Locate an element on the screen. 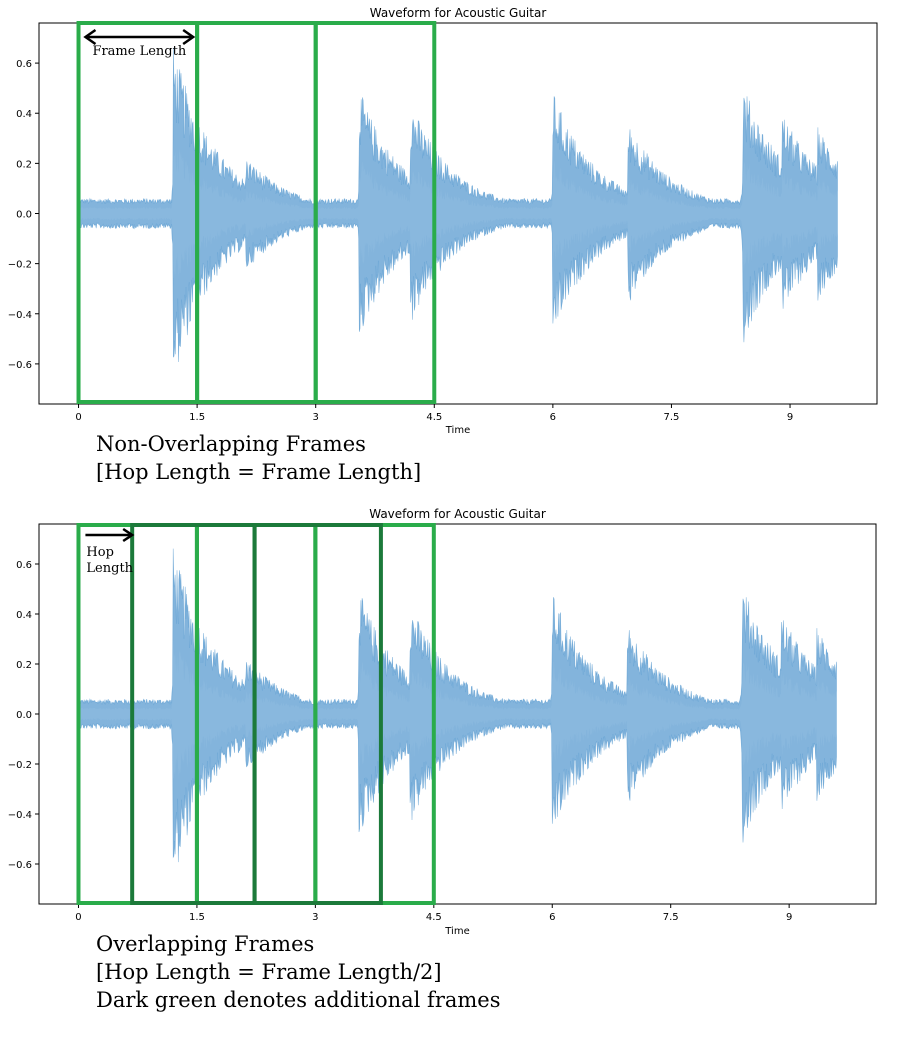 The image size is (902, 1040). annotation: Frame Length is located at coordinates (139, 43).